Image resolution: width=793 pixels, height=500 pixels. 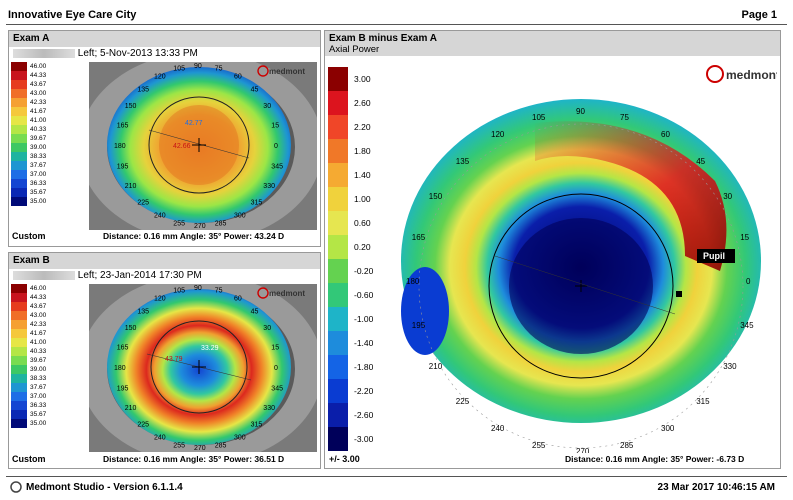 What do you see at coordinates (362, 79) in the screenshot?
I see `scale-label: 3.00` at bounding box center [362, 79].